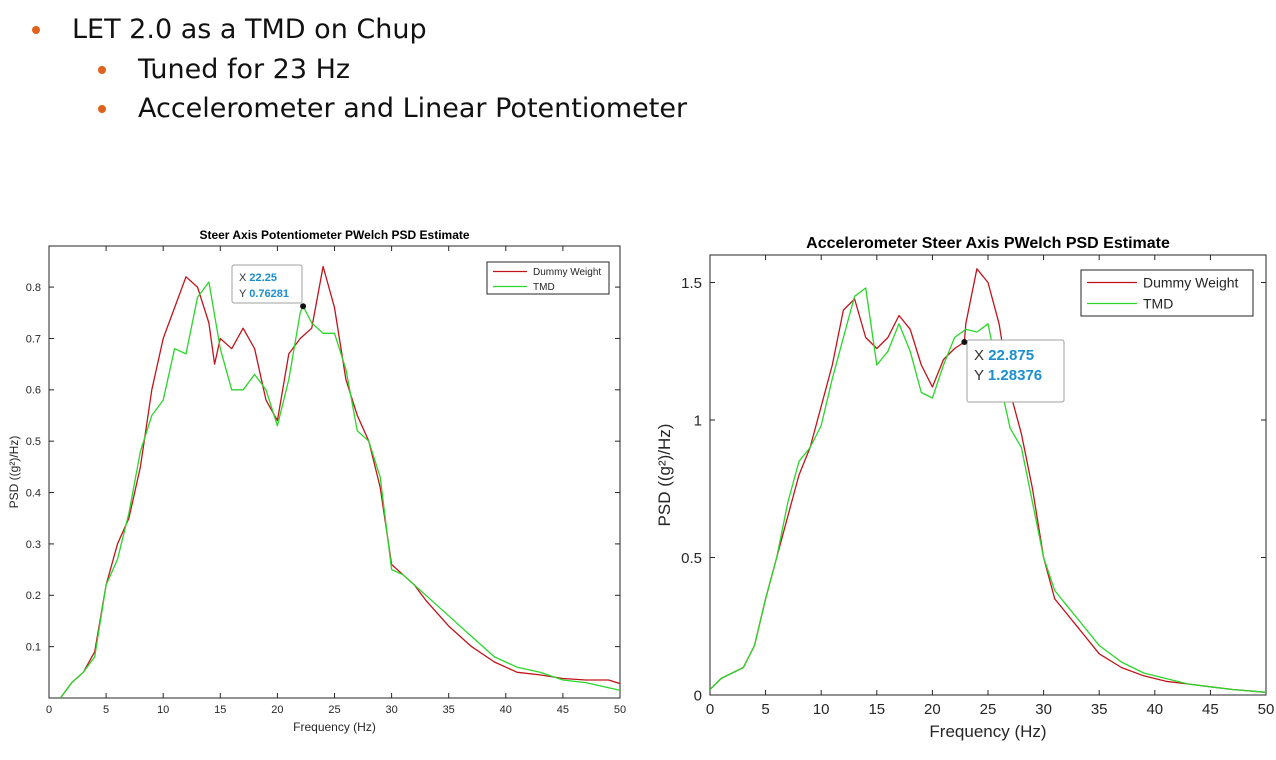 Image resolution: width=1276 pixels, height=760 pixels. What do you see at coordinates (1008, 375) in the screenshot?
I see `datatip-y-row: Y 1.28376` at bounding box center [1008, 375].